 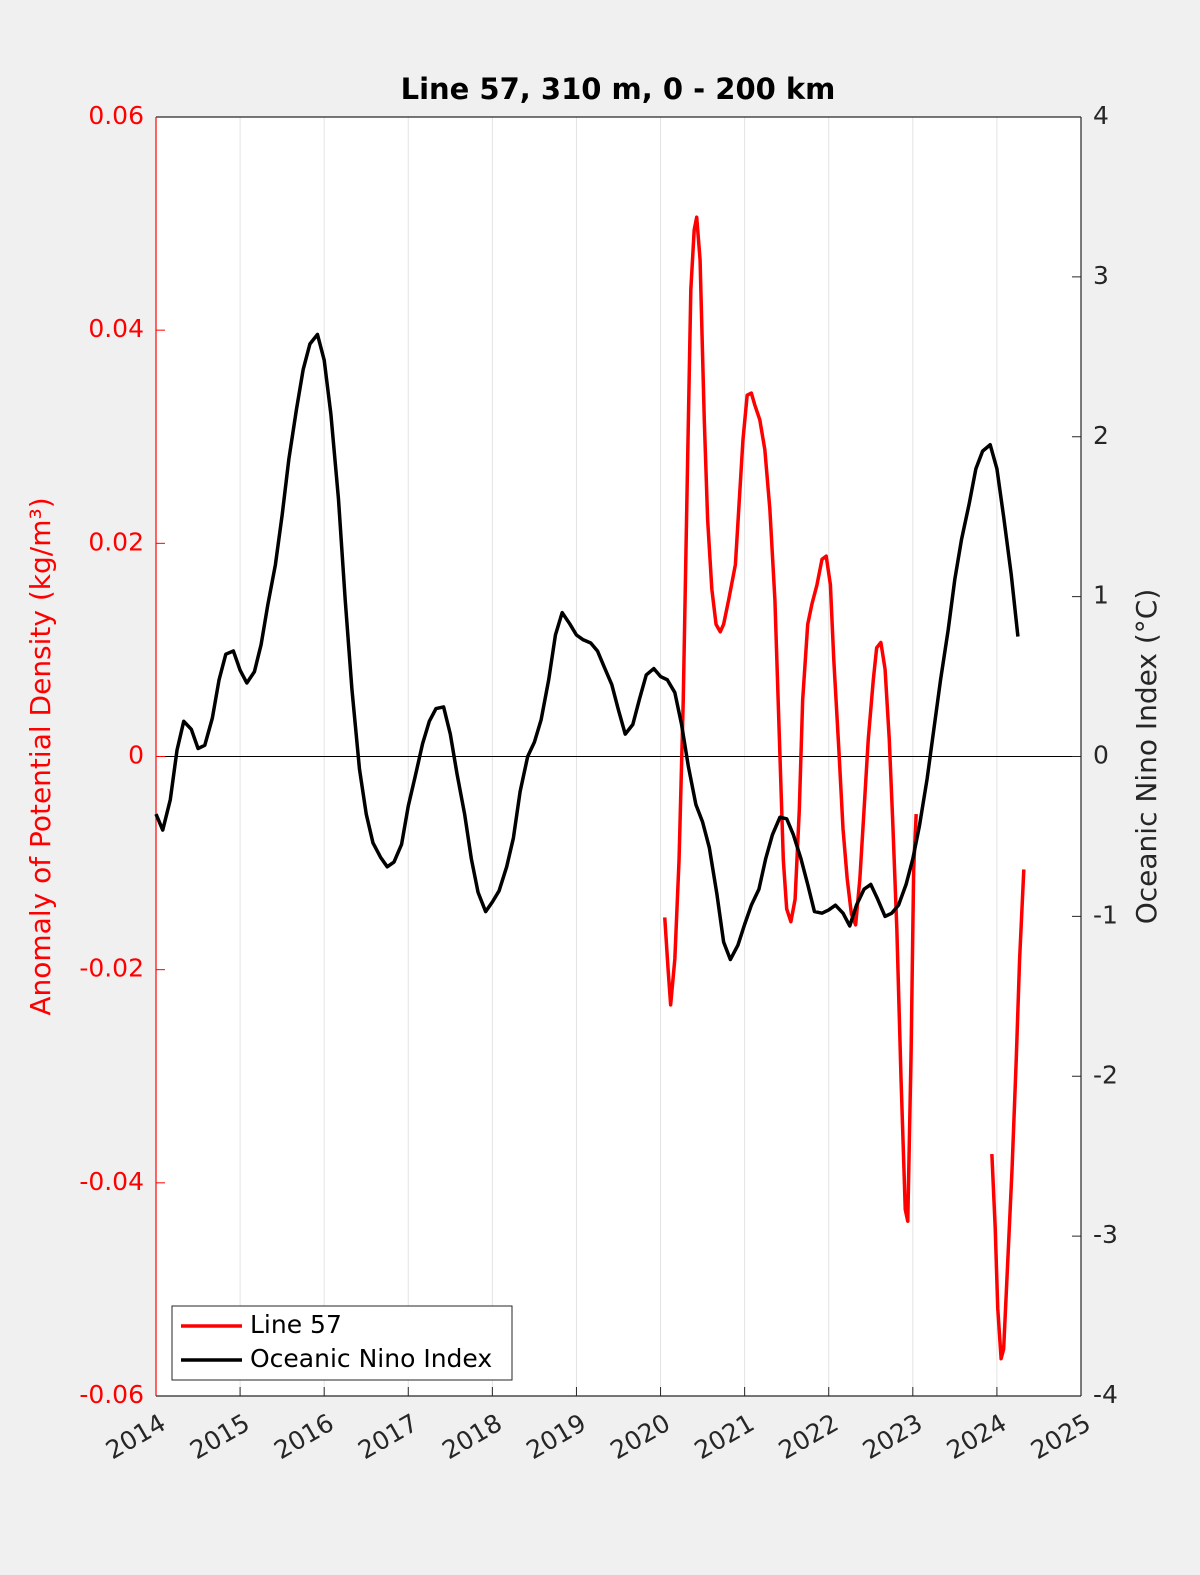 What do you see at coordinates (893, 1436) in the screenshot?
I see `x-tick-label: 2023` at bounding box center [893, 1436].